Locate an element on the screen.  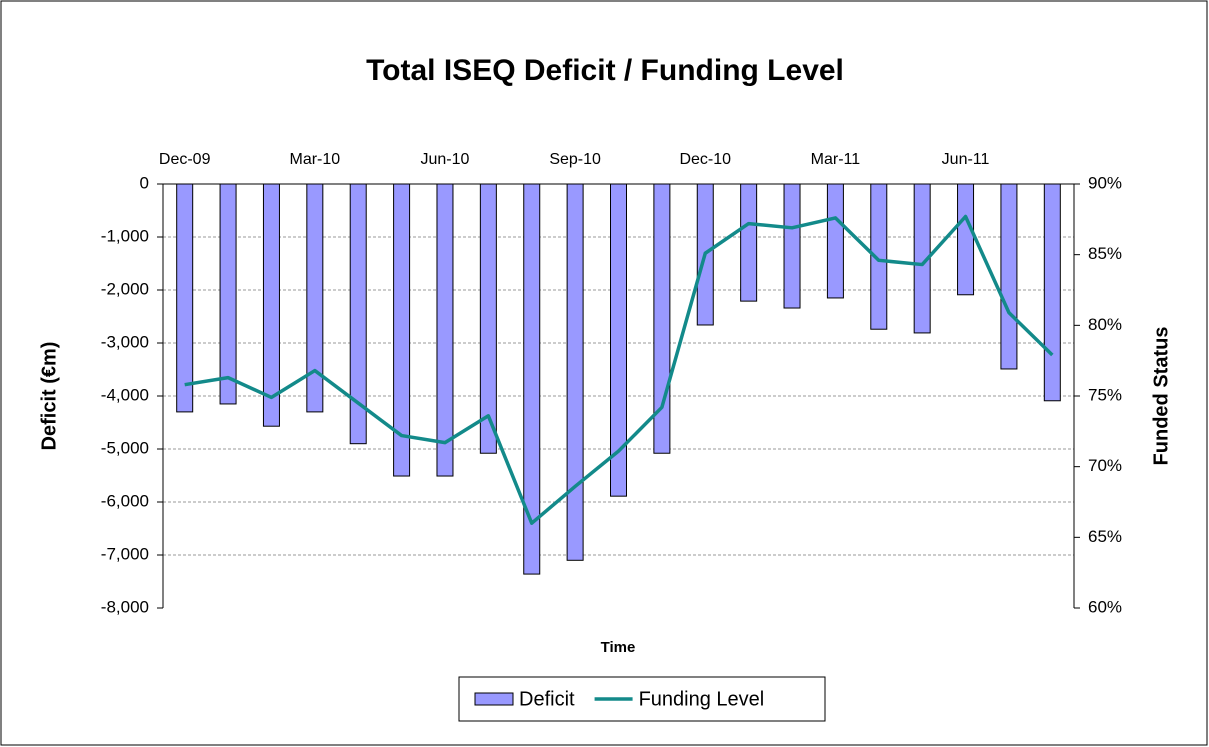
x-tick-label: Jun-11 is located at coordinates (966, 159).